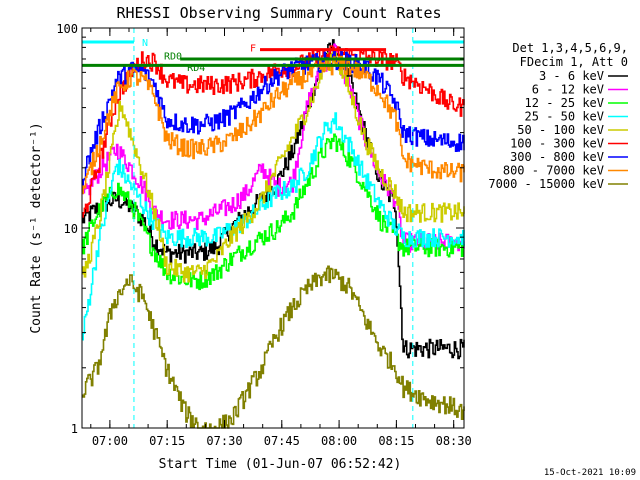  What do you see at coordinates (574, 62) in the screenshot?
I see `legend-header-line-2: FDecim 1, Att 0` at bounding box center [574, 62].